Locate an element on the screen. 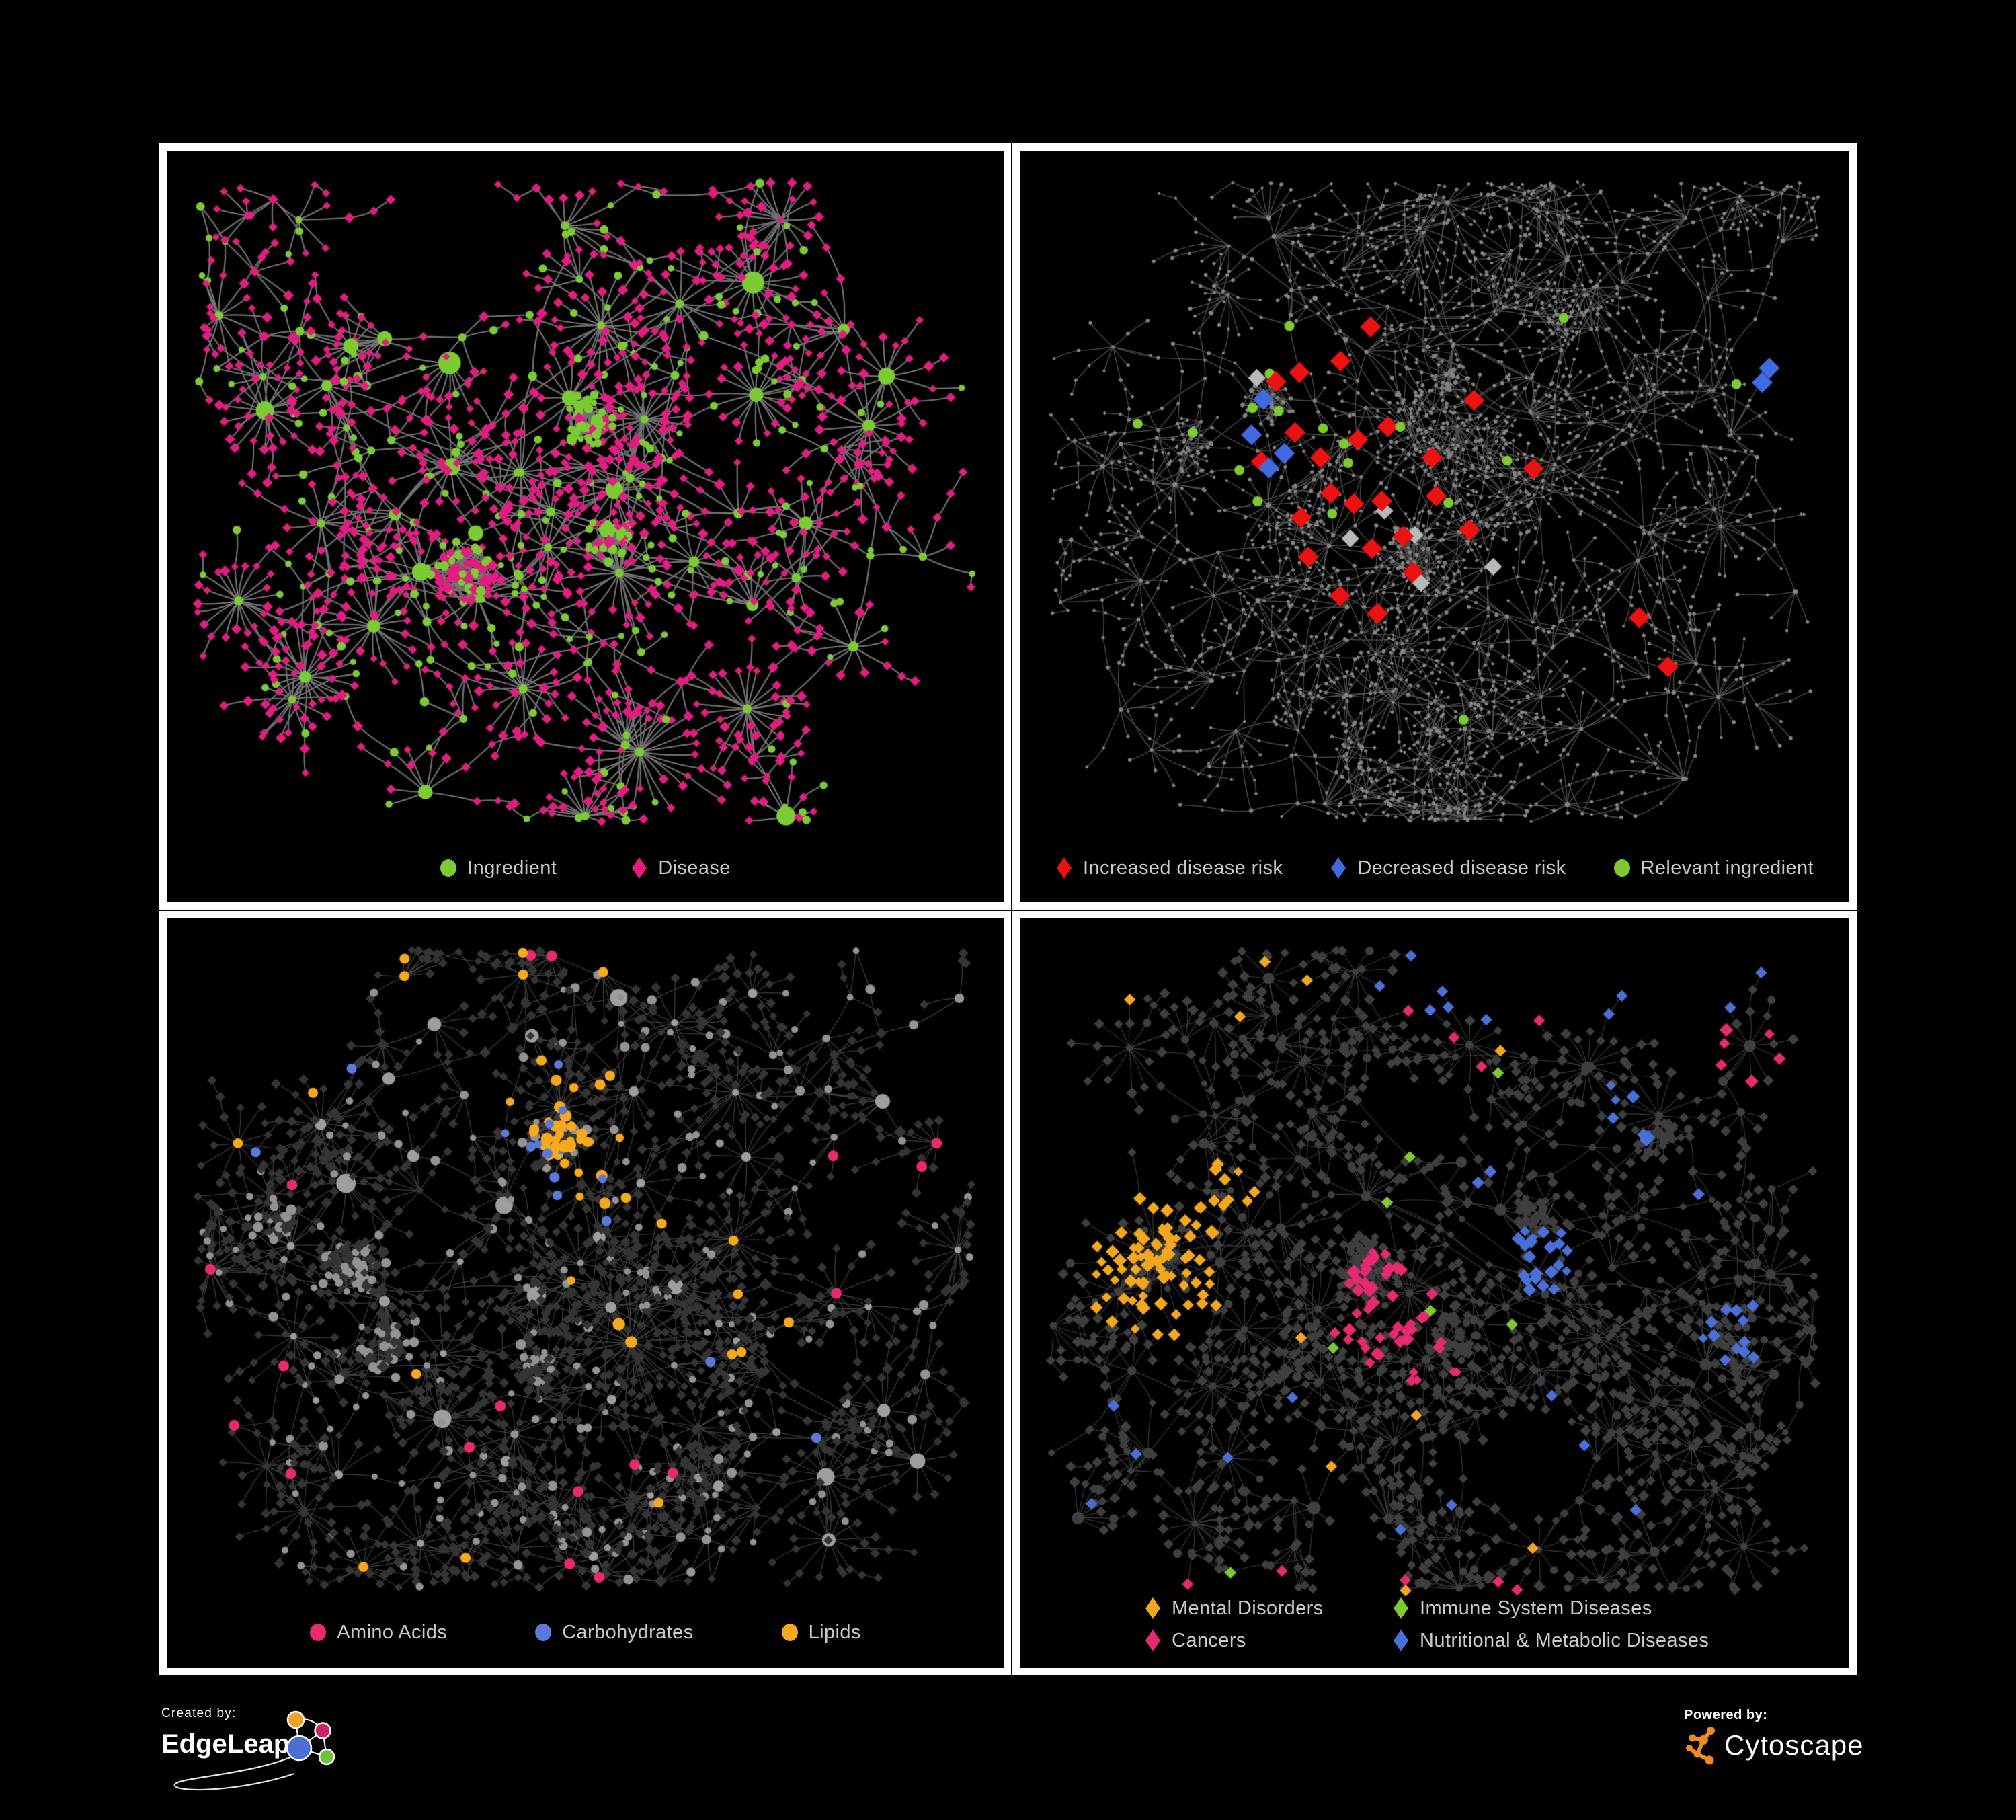 Image resolution: width=2016 pixels, height=1820 pixels. legend-label: Carbohydrates is located at coordinates (628, 1632).